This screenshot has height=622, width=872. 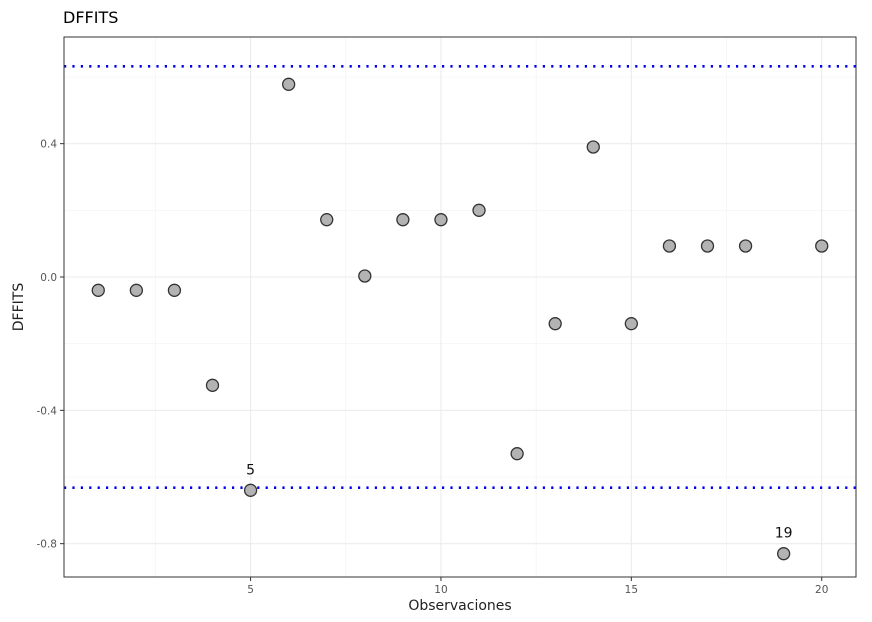 What do you see at coordinates (440, 590) in the screenshot?
I see `x-tick-label: 10` at bounding box center [440, 590].